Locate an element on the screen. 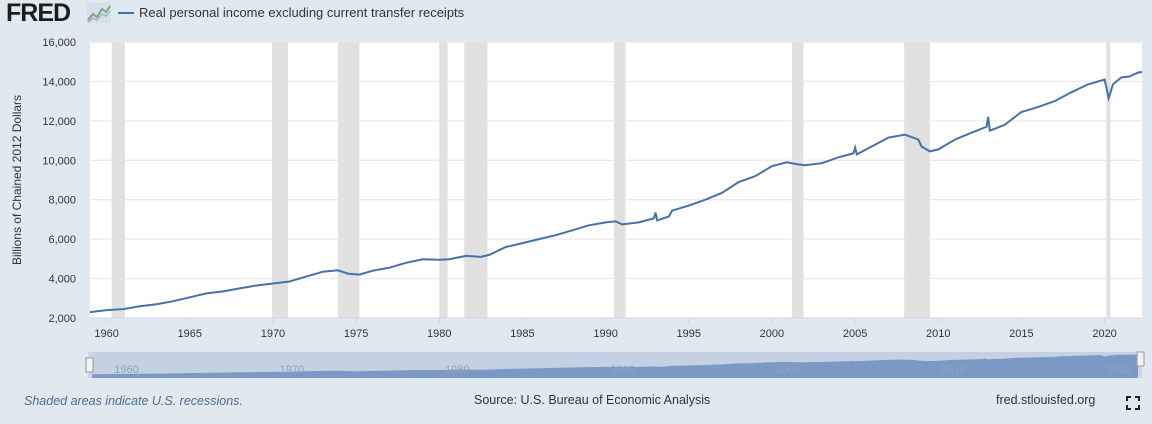 This screenshot has height=424, width=1152. fred-logo: FRED is located at coordinates (38, 13).